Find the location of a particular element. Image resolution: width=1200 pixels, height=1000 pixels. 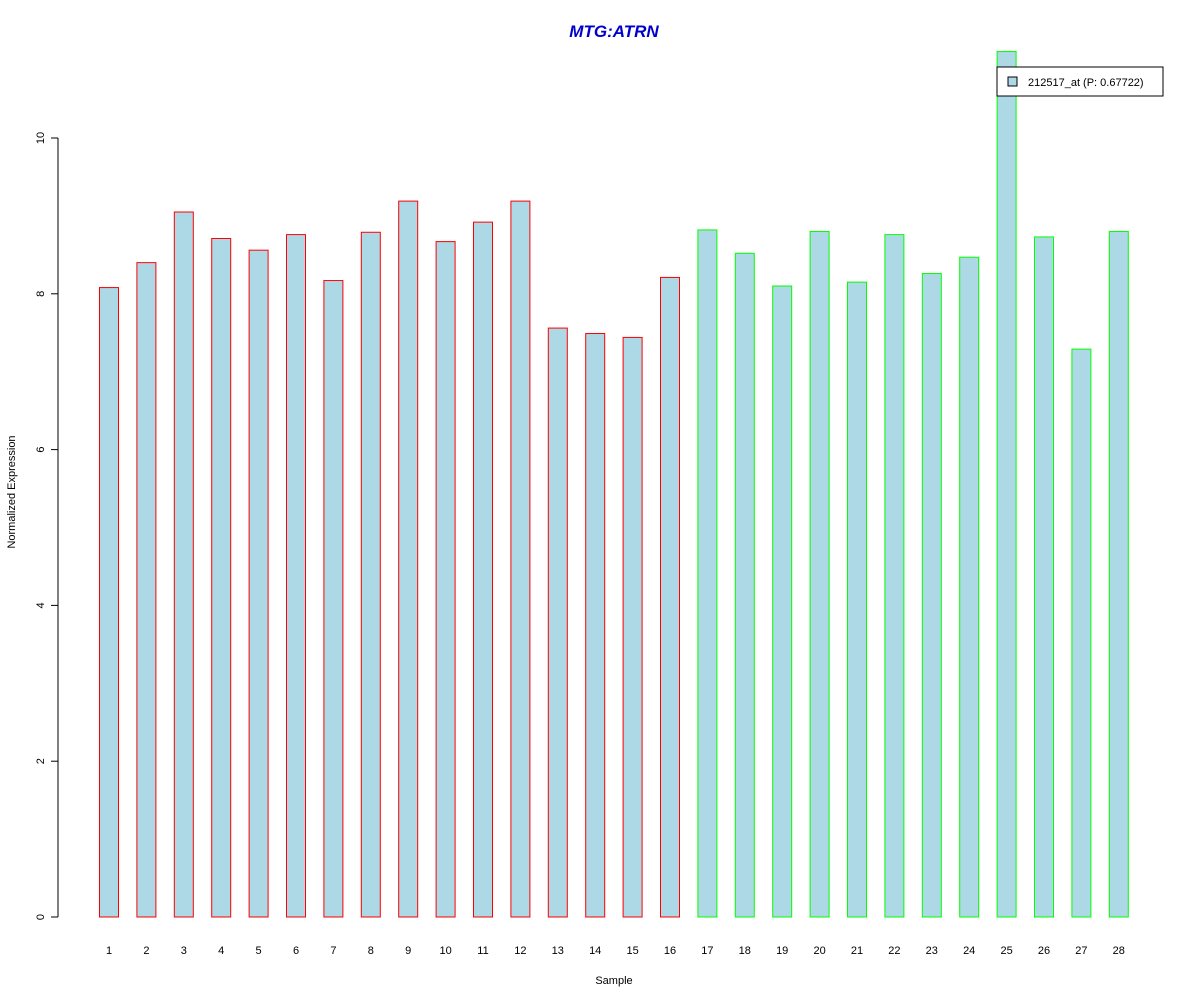

x-tick-label: 12 is located at coordinates (520, 951).